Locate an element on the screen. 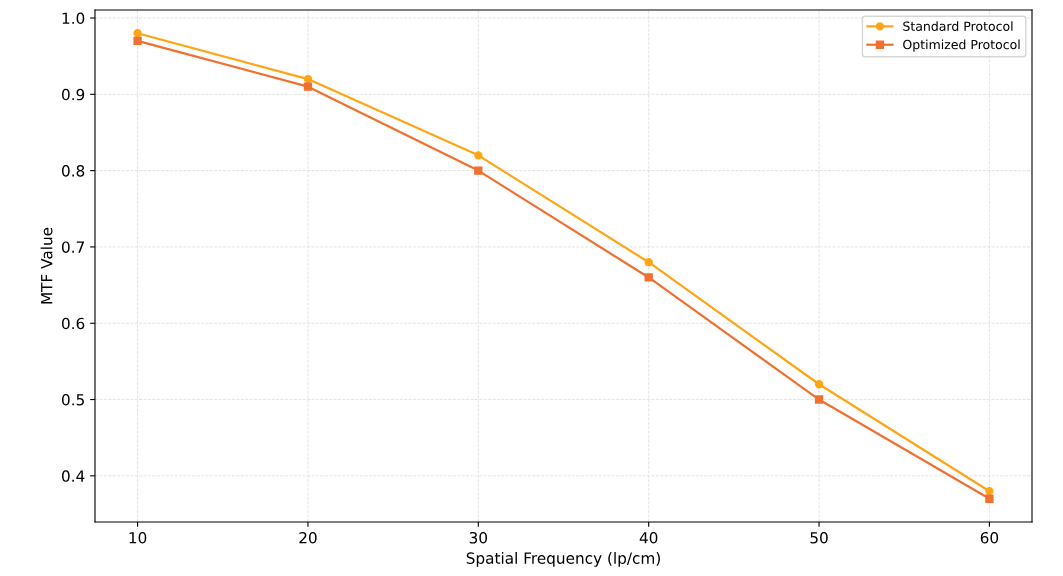  x-tick-label: 20 is located at coordinates (308, 537).